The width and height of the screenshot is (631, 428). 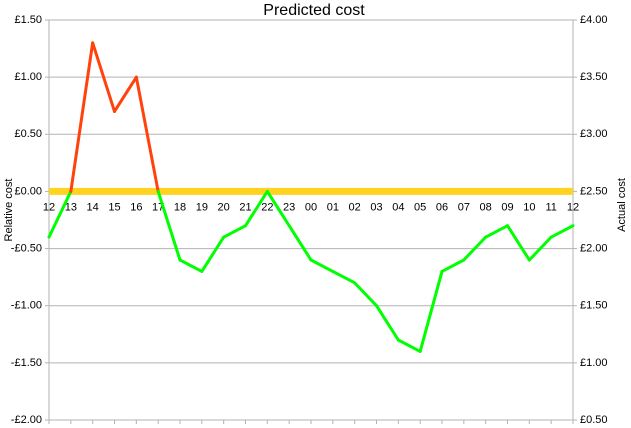 I want to click on x-tick-label: 19, so click(x=202, y=207).